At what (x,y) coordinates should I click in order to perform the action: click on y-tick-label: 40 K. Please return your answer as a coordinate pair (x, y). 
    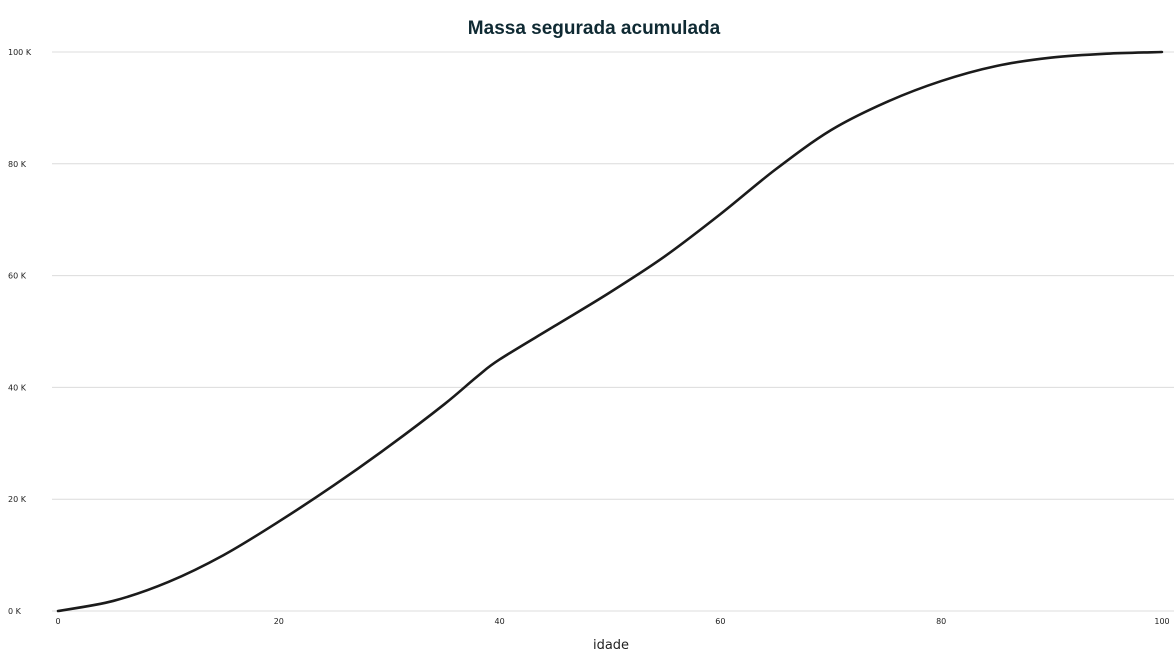
    Looking at the image, I should click on (17, 387).